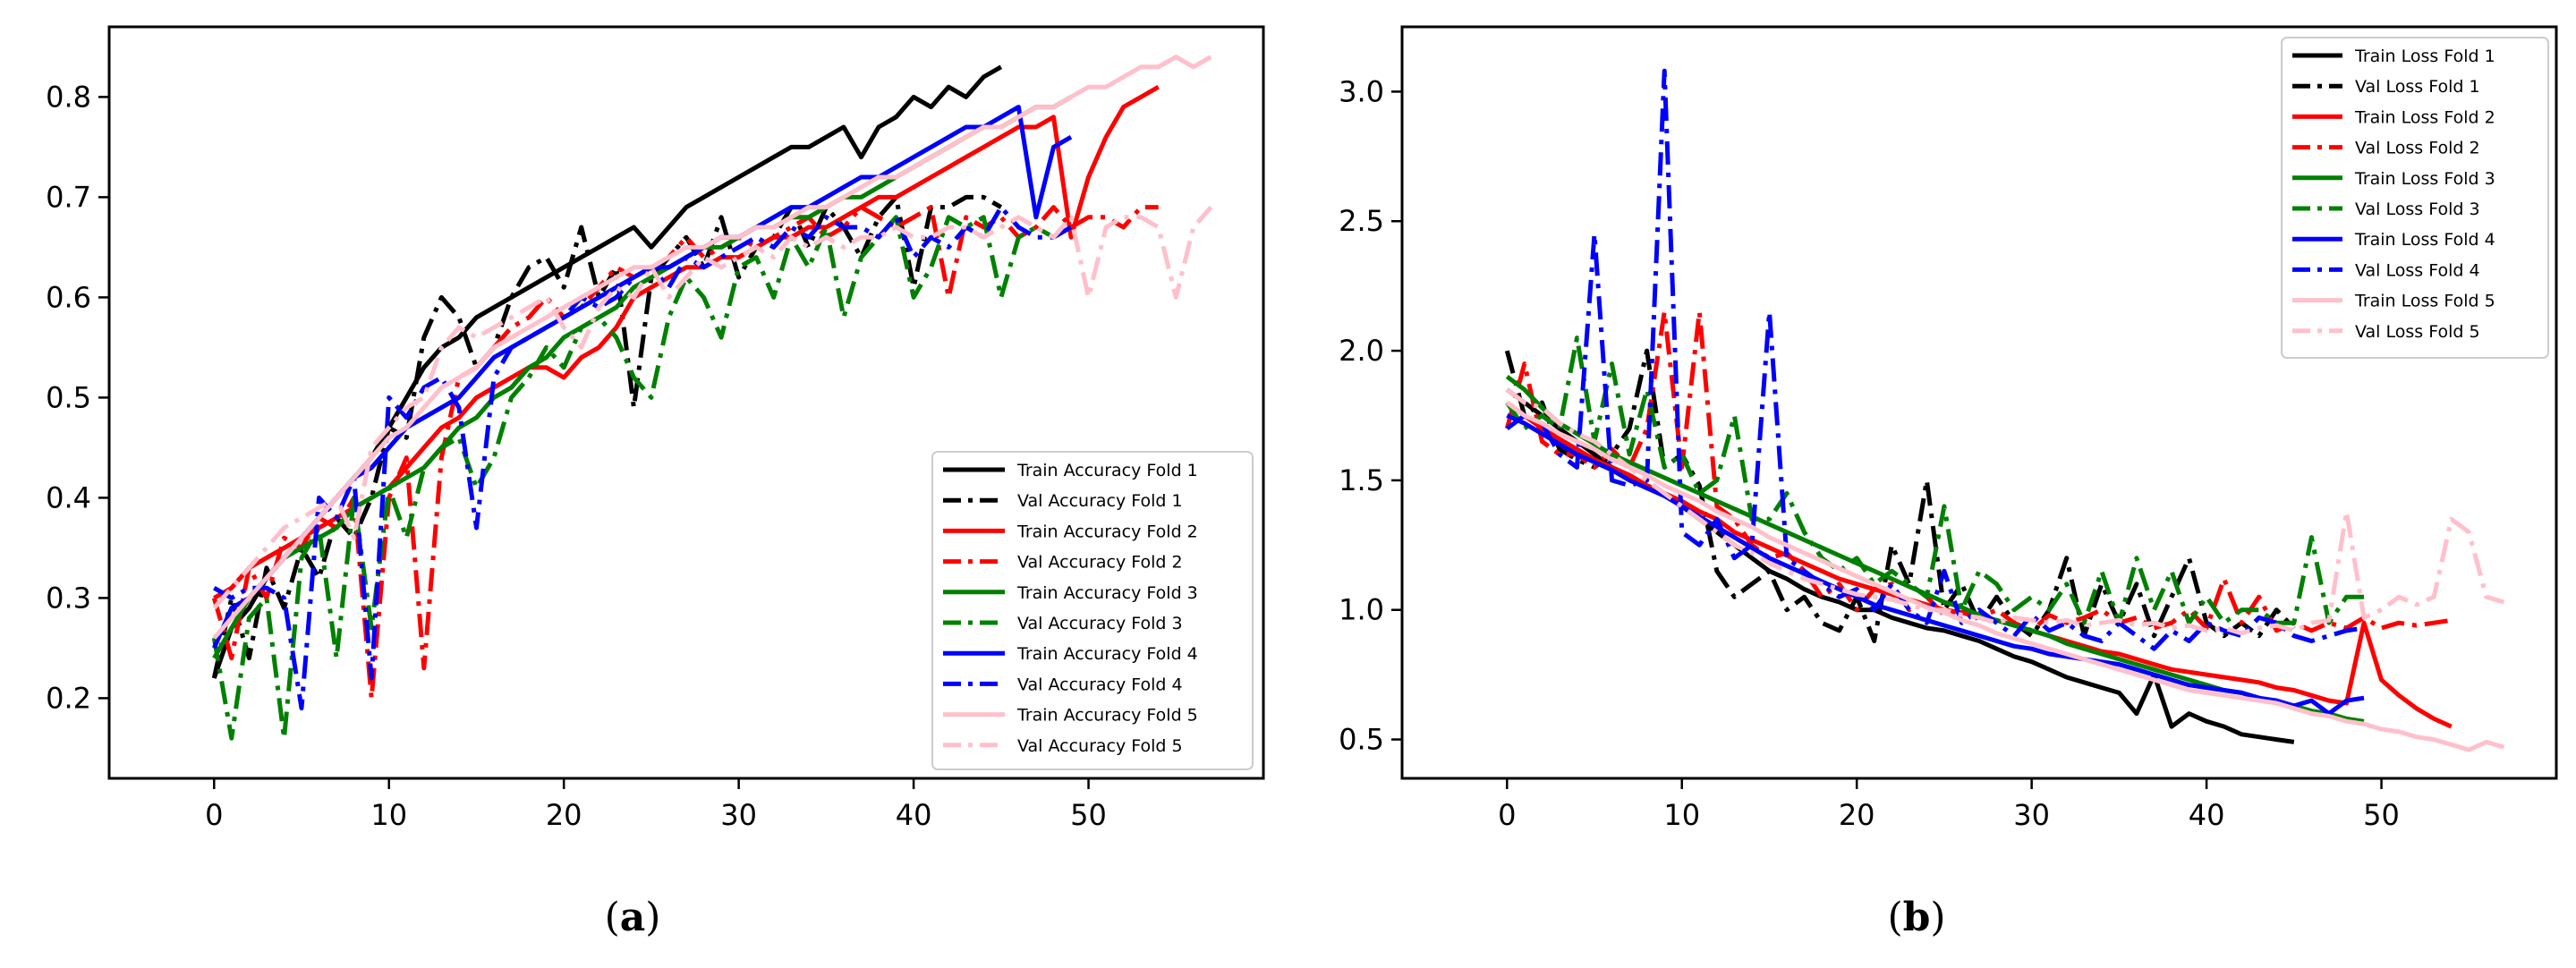  What do you see at coordinates (68, 297) in the screenshot?
I see `y-tick-label: 0.6` at bounding box center [68, 297].